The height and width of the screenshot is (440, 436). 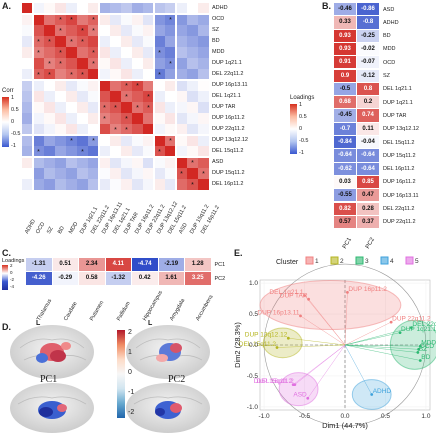 I want to click on heatmap-col-label: BD, so click(x=62, y=230).